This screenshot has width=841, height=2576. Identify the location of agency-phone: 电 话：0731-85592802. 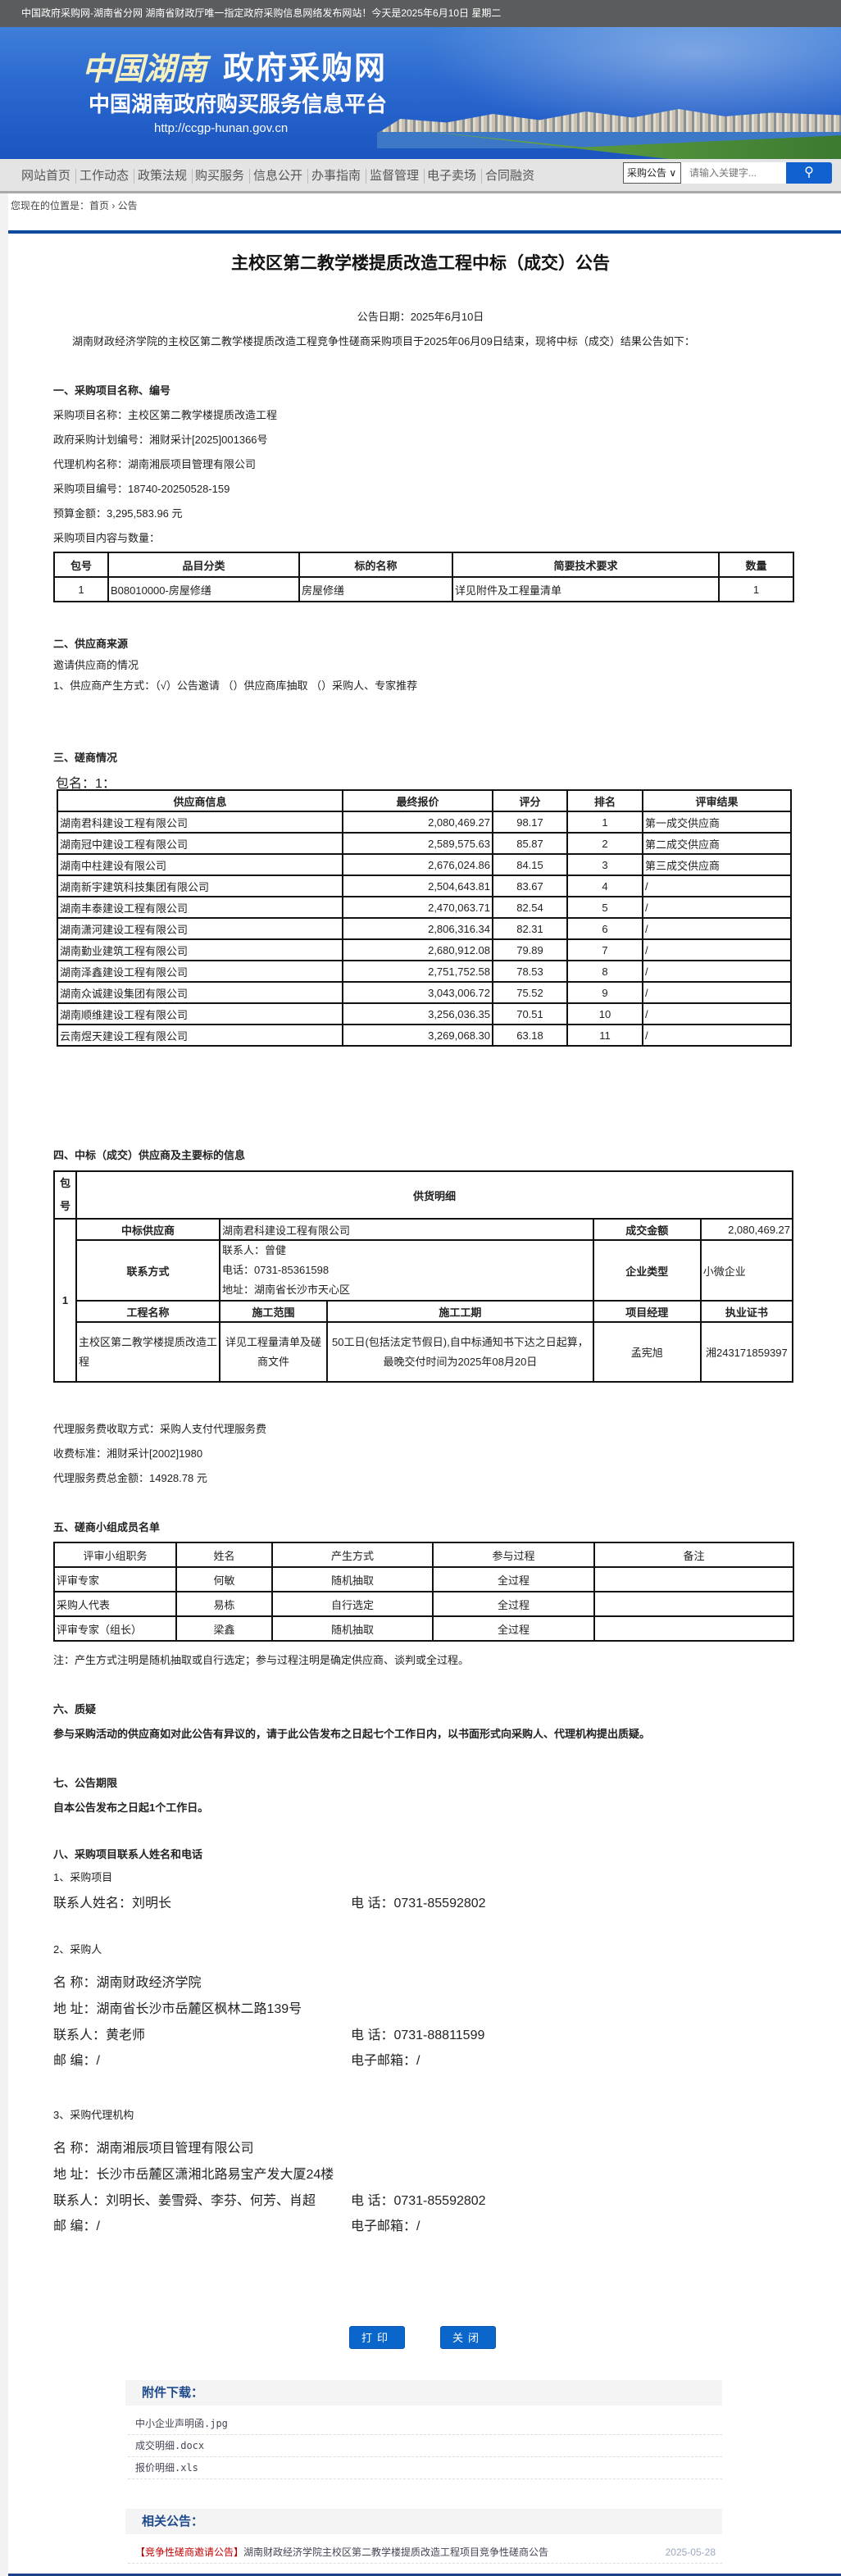
(418, 2201).